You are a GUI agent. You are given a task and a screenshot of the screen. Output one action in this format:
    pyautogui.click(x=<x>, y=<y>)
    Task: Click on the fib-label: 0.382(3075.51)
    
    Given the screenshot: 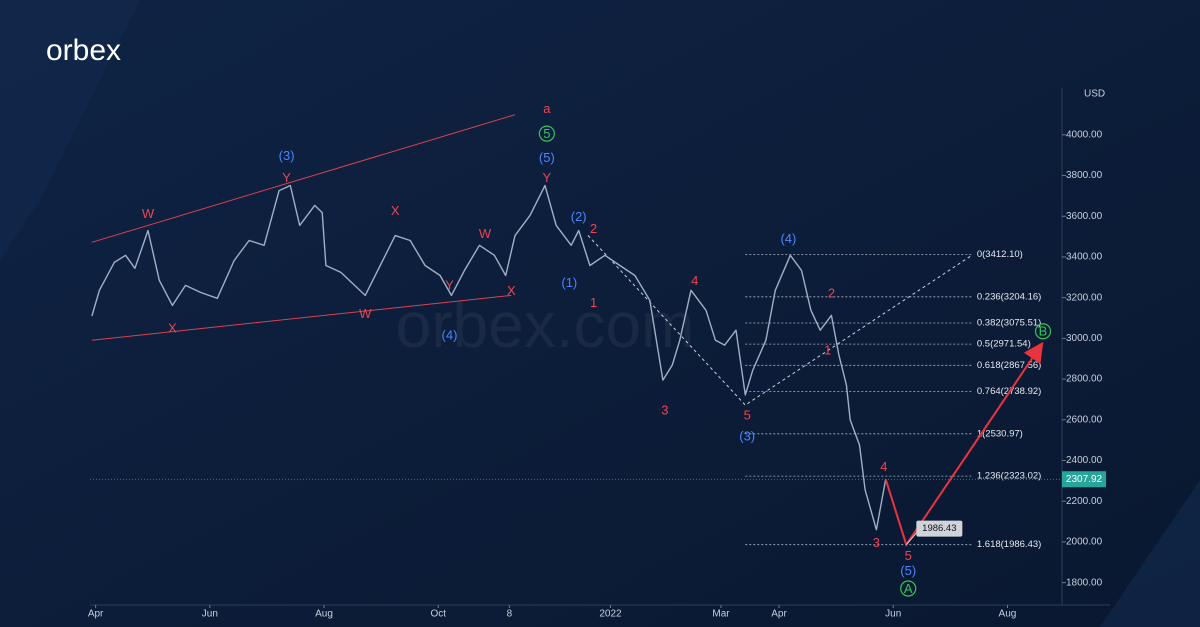 What is the action you would take?
    pyautogui.click(x=1009, y=323)
    